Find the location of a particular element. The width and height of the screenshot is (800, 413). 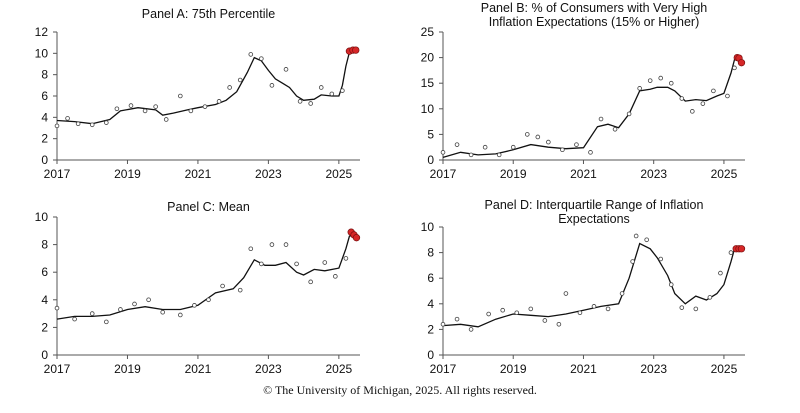

panel-b-title-line: Inflation Expectations (15% or Higher) is located at coordinates (594, 22).